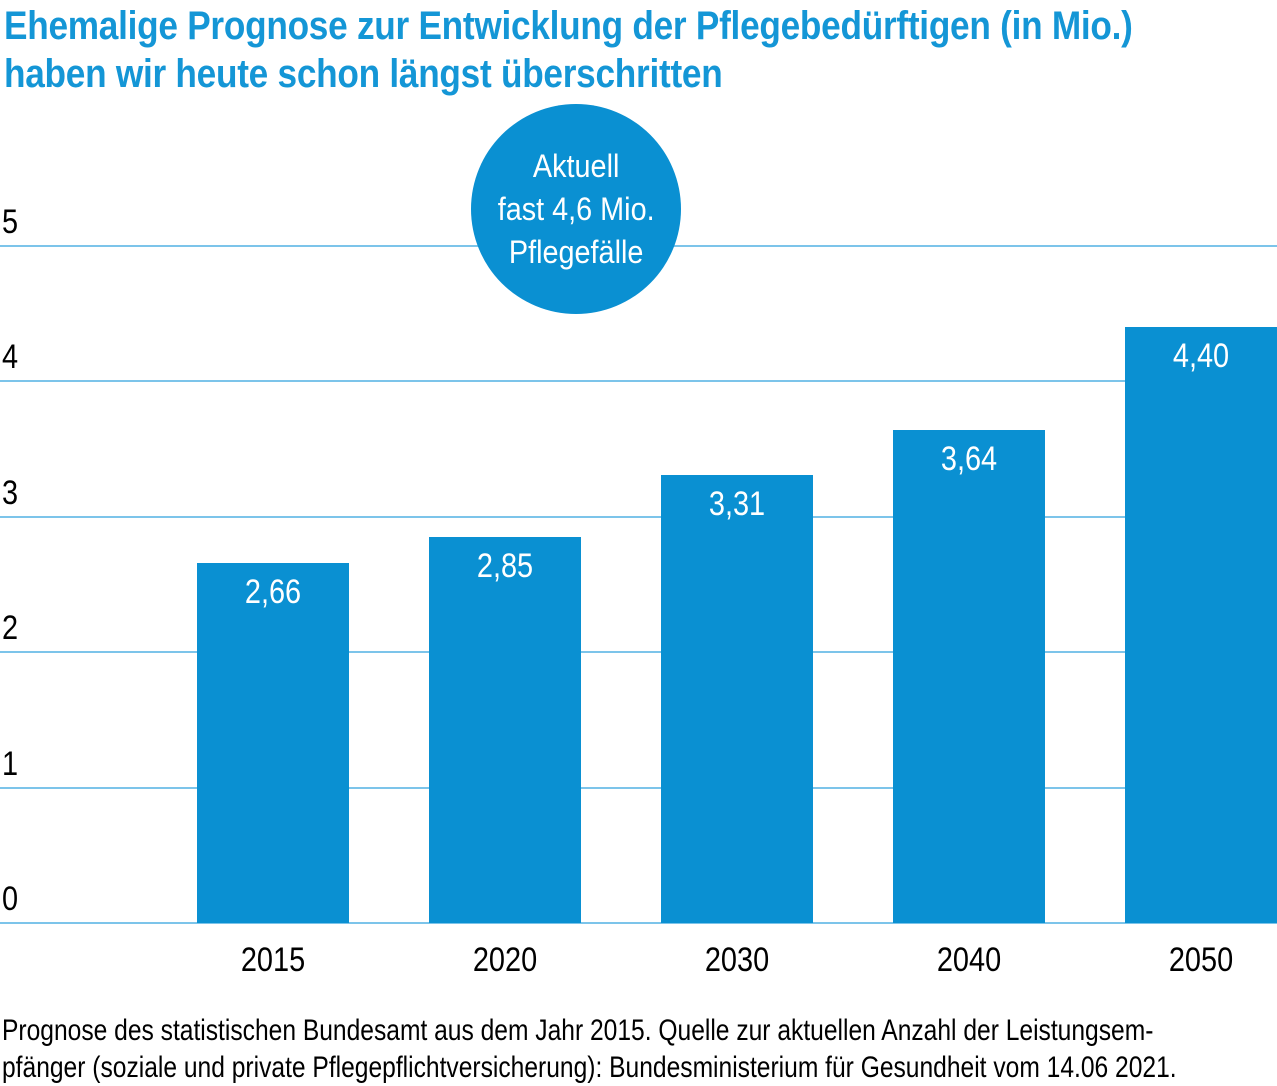 This screenshot has height=1086, width=1277. I want to click on bar-2050: 4,40, so click(1201, 625).